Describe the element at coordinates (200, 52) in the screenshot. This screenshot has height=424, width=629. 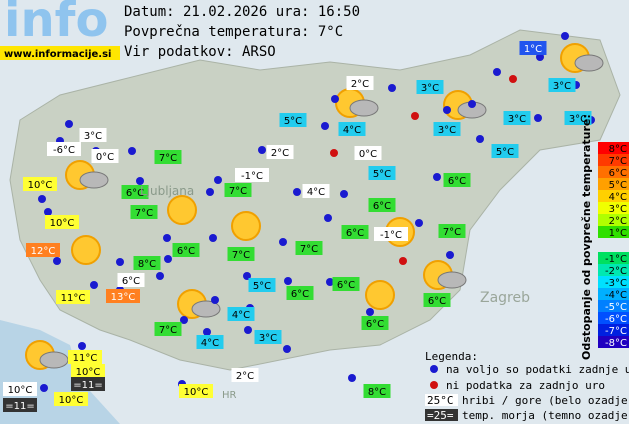
I see `header-source: Vir podatkov: ARSO` at that location.